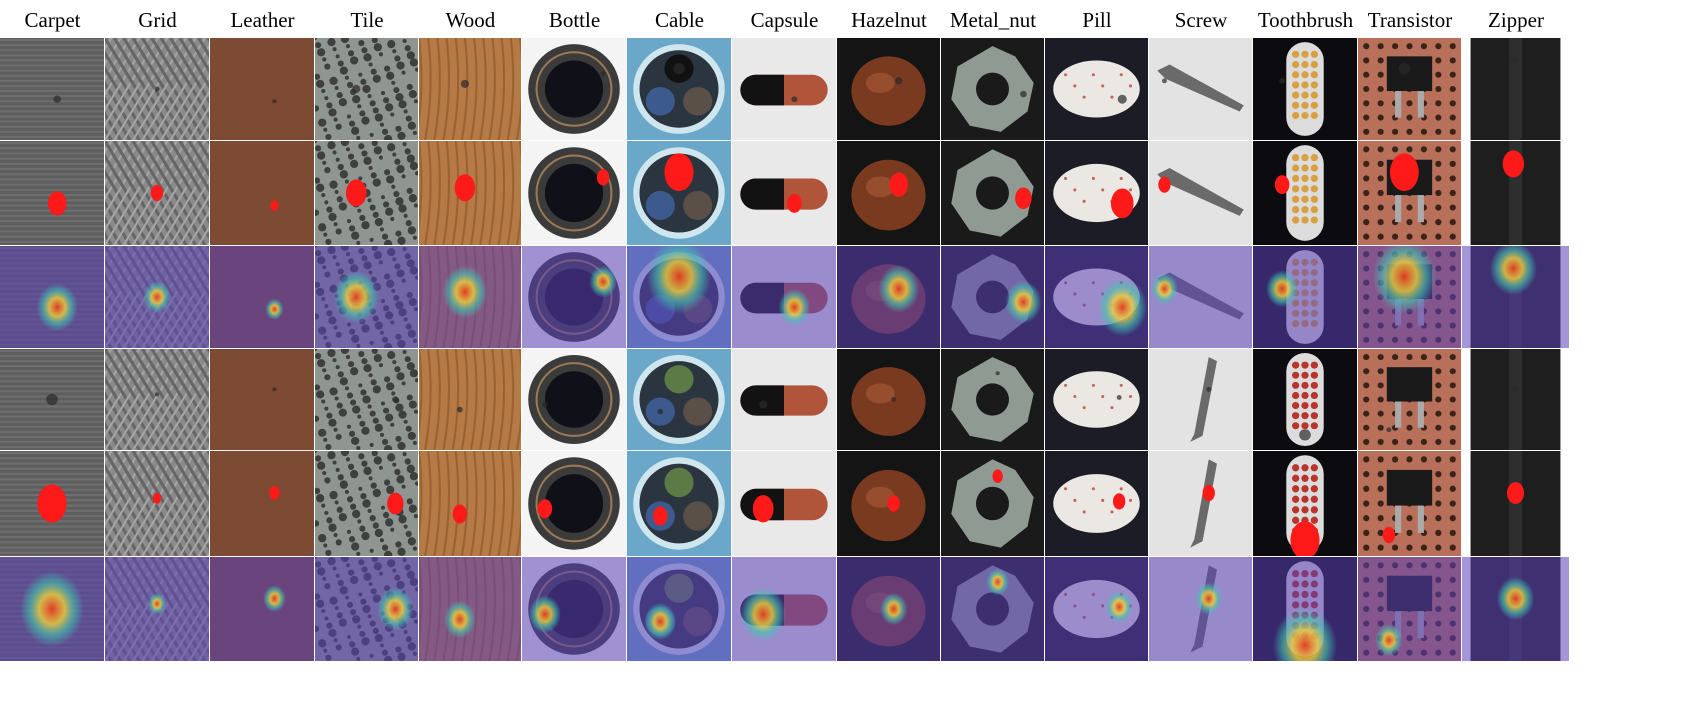 The height and width of the screenshot is (720, 1702). Describe the element at coordinates (784, 193) in the screenshot. I see `capsule-sample-1-mask` at that location.